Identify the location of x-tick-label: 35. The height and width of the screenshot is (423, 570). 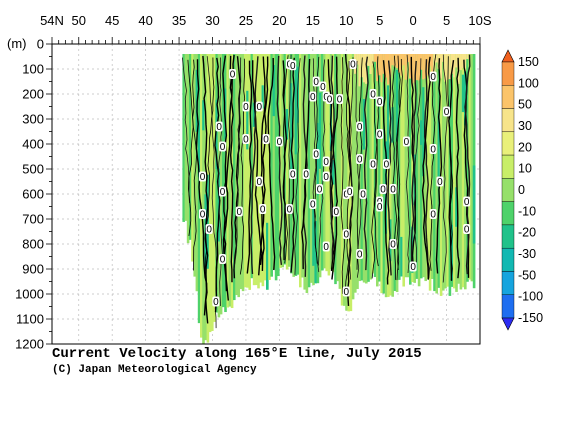
(179, 20).